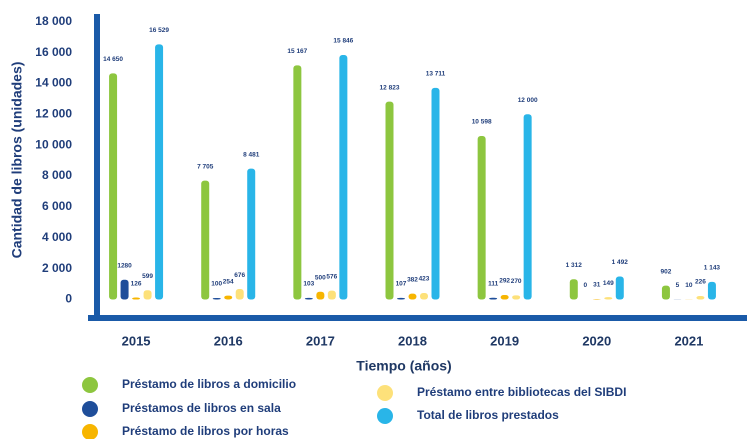 The image size is (747, 439). I want to click on value-label: 16 529, so click(159, 30).